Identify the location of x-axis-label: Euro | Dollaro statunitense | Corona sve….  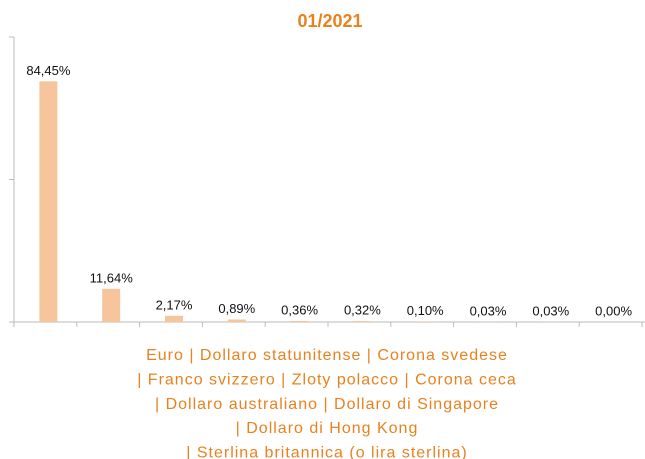
(327, 355).